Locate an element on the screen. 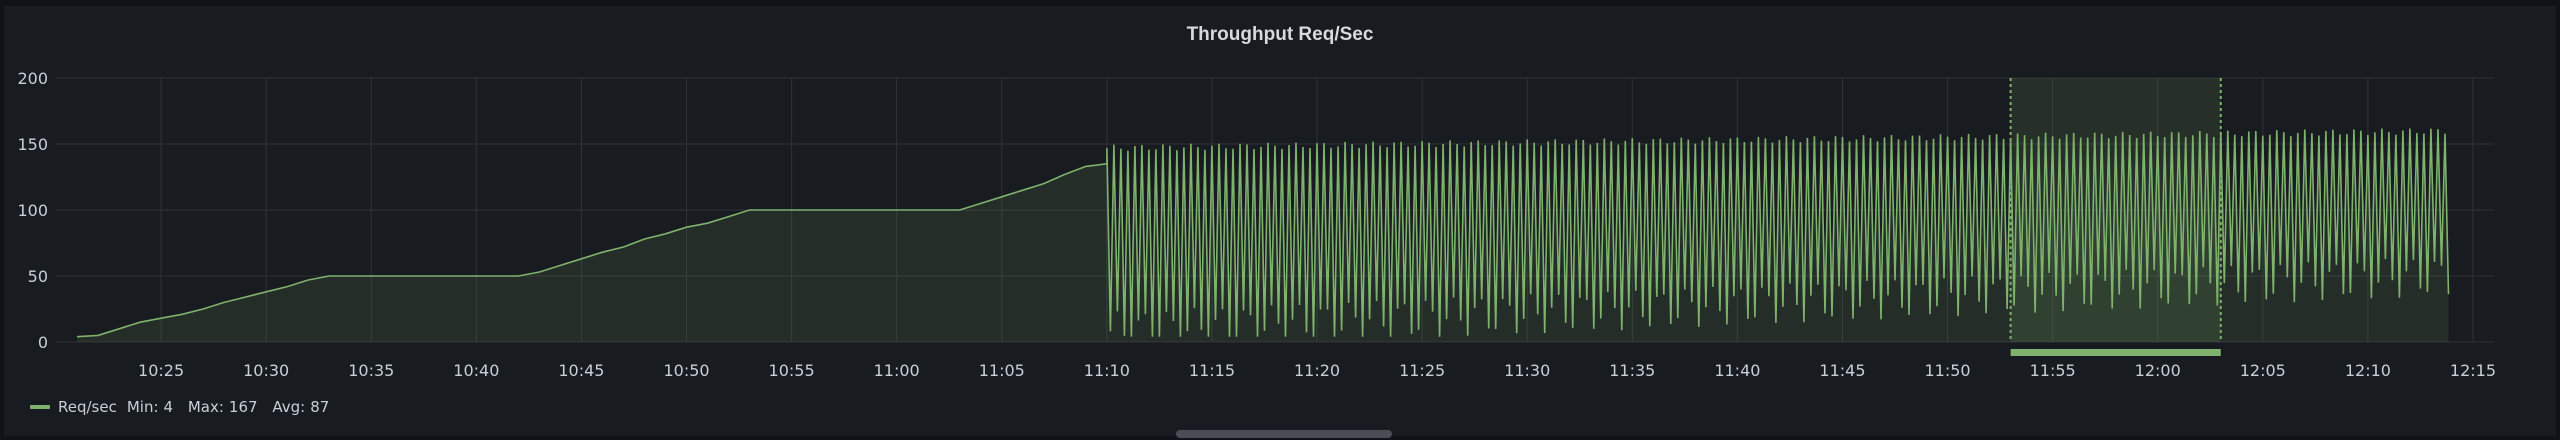 This screenshot has width=2560, height=440. x-tick-label: 11:45 is located at coordinates (1842, 370).